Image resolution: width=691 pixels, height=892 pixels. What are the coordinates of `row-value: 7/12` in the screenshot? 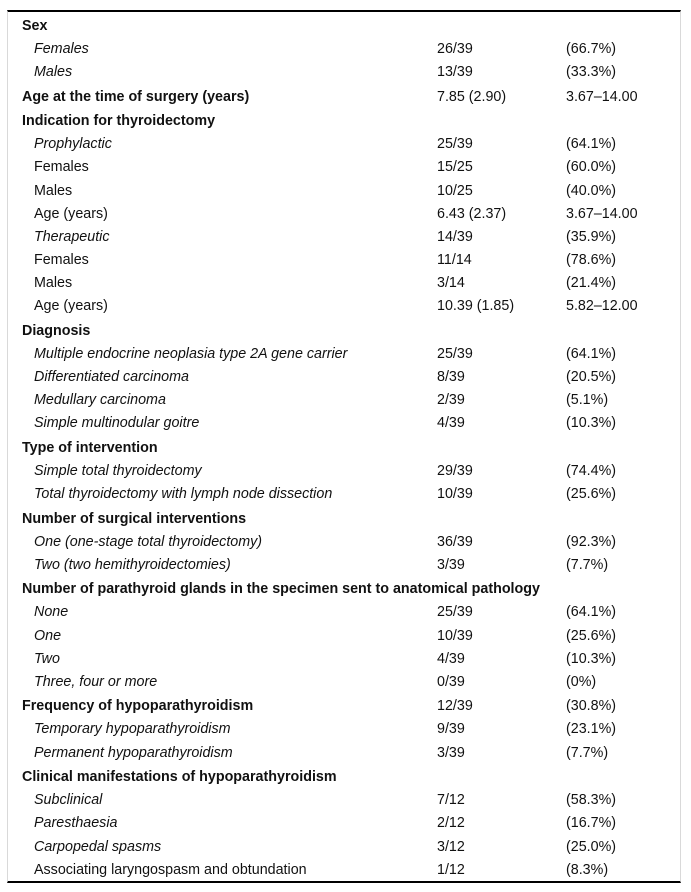 It's located at (451, 800).